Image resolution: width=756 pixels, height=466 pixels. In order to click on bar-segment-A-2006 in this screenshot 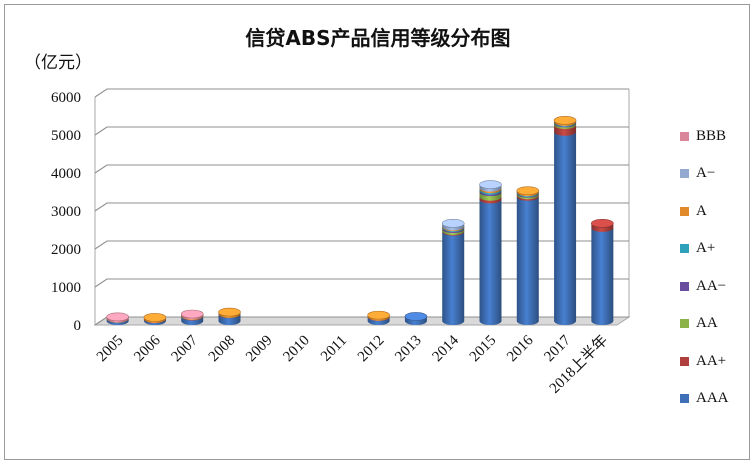, I will do `click(155, 318)`.